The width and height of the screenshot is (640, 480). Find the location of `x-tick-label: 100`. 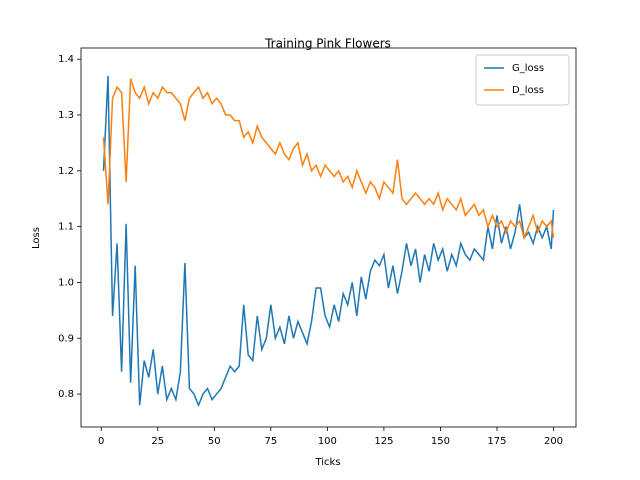

x-tick-label: 100 is located at coordinates (327, 441).